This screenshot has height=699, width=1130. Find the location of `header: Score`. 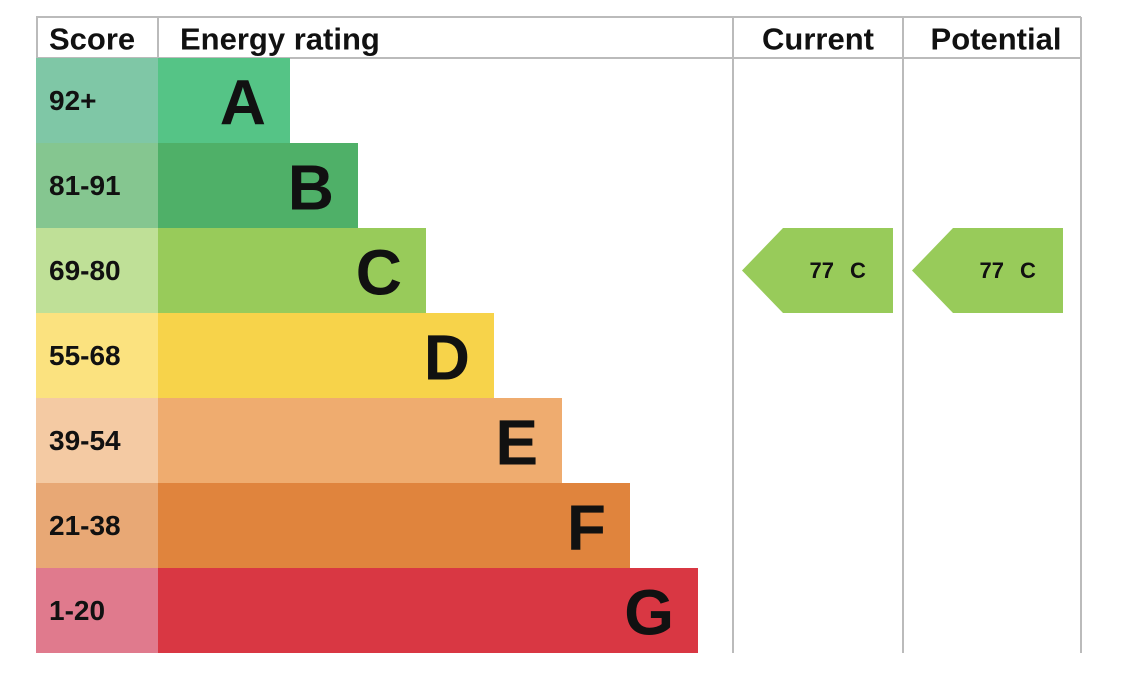

header: Score is located at coordinates (92, 39).